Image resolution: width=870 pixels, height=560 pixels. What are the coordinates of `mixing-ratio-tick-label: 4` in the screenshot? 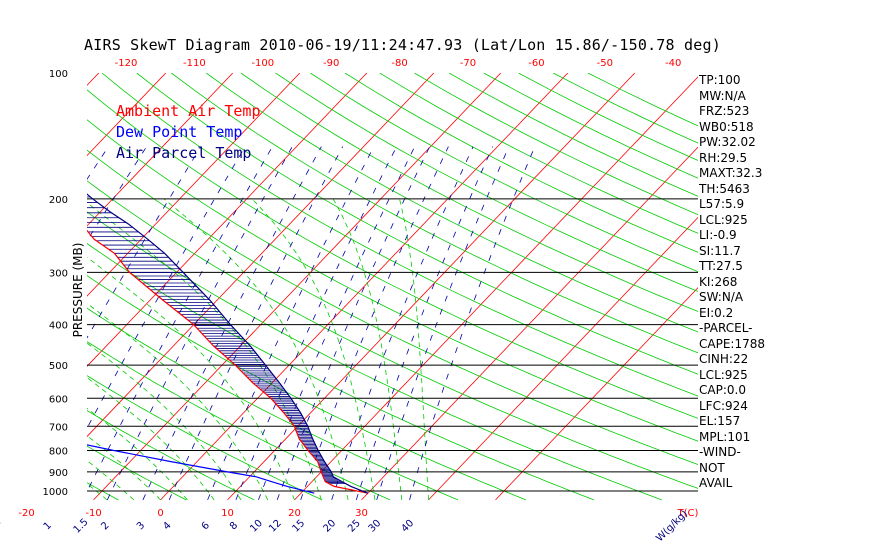 It's located at (167, 526).